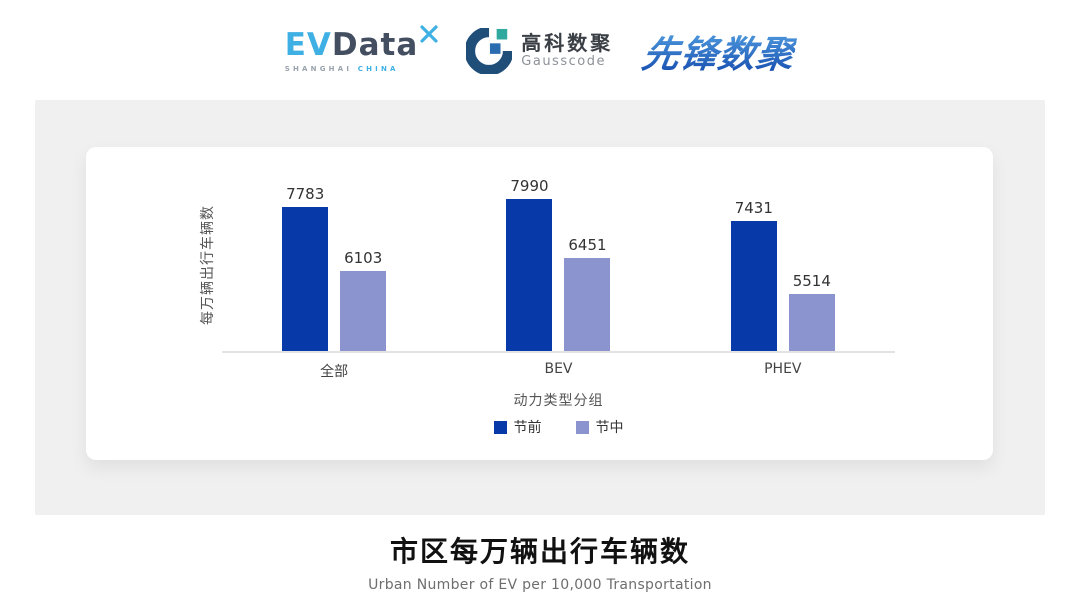 The height and width of the screenshot is (608, 1080). I want to click on gausscode-text: 高科数聚 Gausscode, so click(567, 51).